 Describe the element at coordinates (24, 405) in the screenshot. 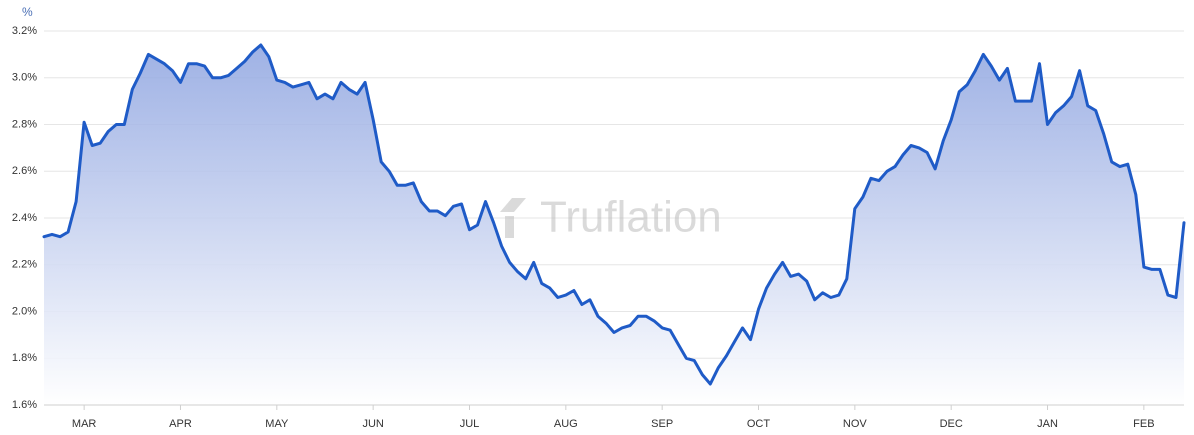

I see `y-tick-label: 1.6%` at that location.